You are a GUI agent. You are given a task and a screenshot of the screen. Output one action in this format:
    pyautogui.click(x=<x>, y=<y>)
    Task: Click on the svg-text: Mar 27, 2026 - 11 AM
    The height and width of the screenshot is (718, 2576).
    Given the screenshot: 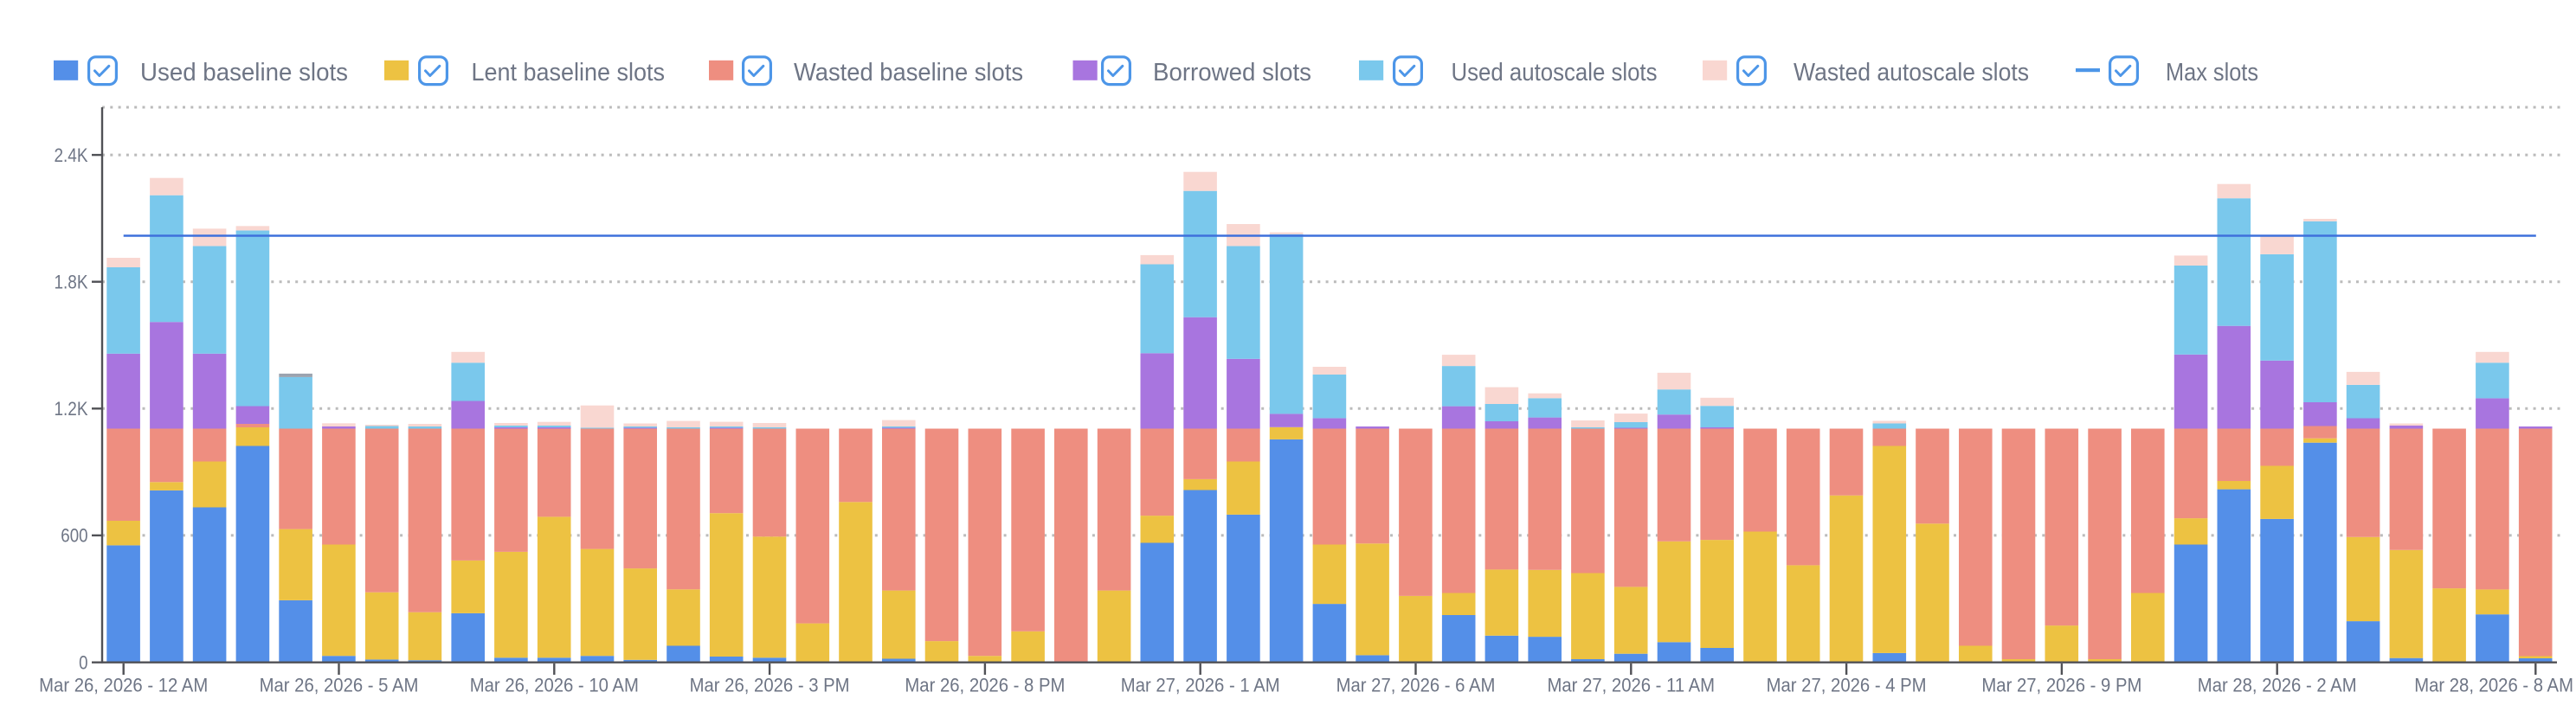 What is the action you would take?
    pyautogui.click(x=1632, y=685)
    